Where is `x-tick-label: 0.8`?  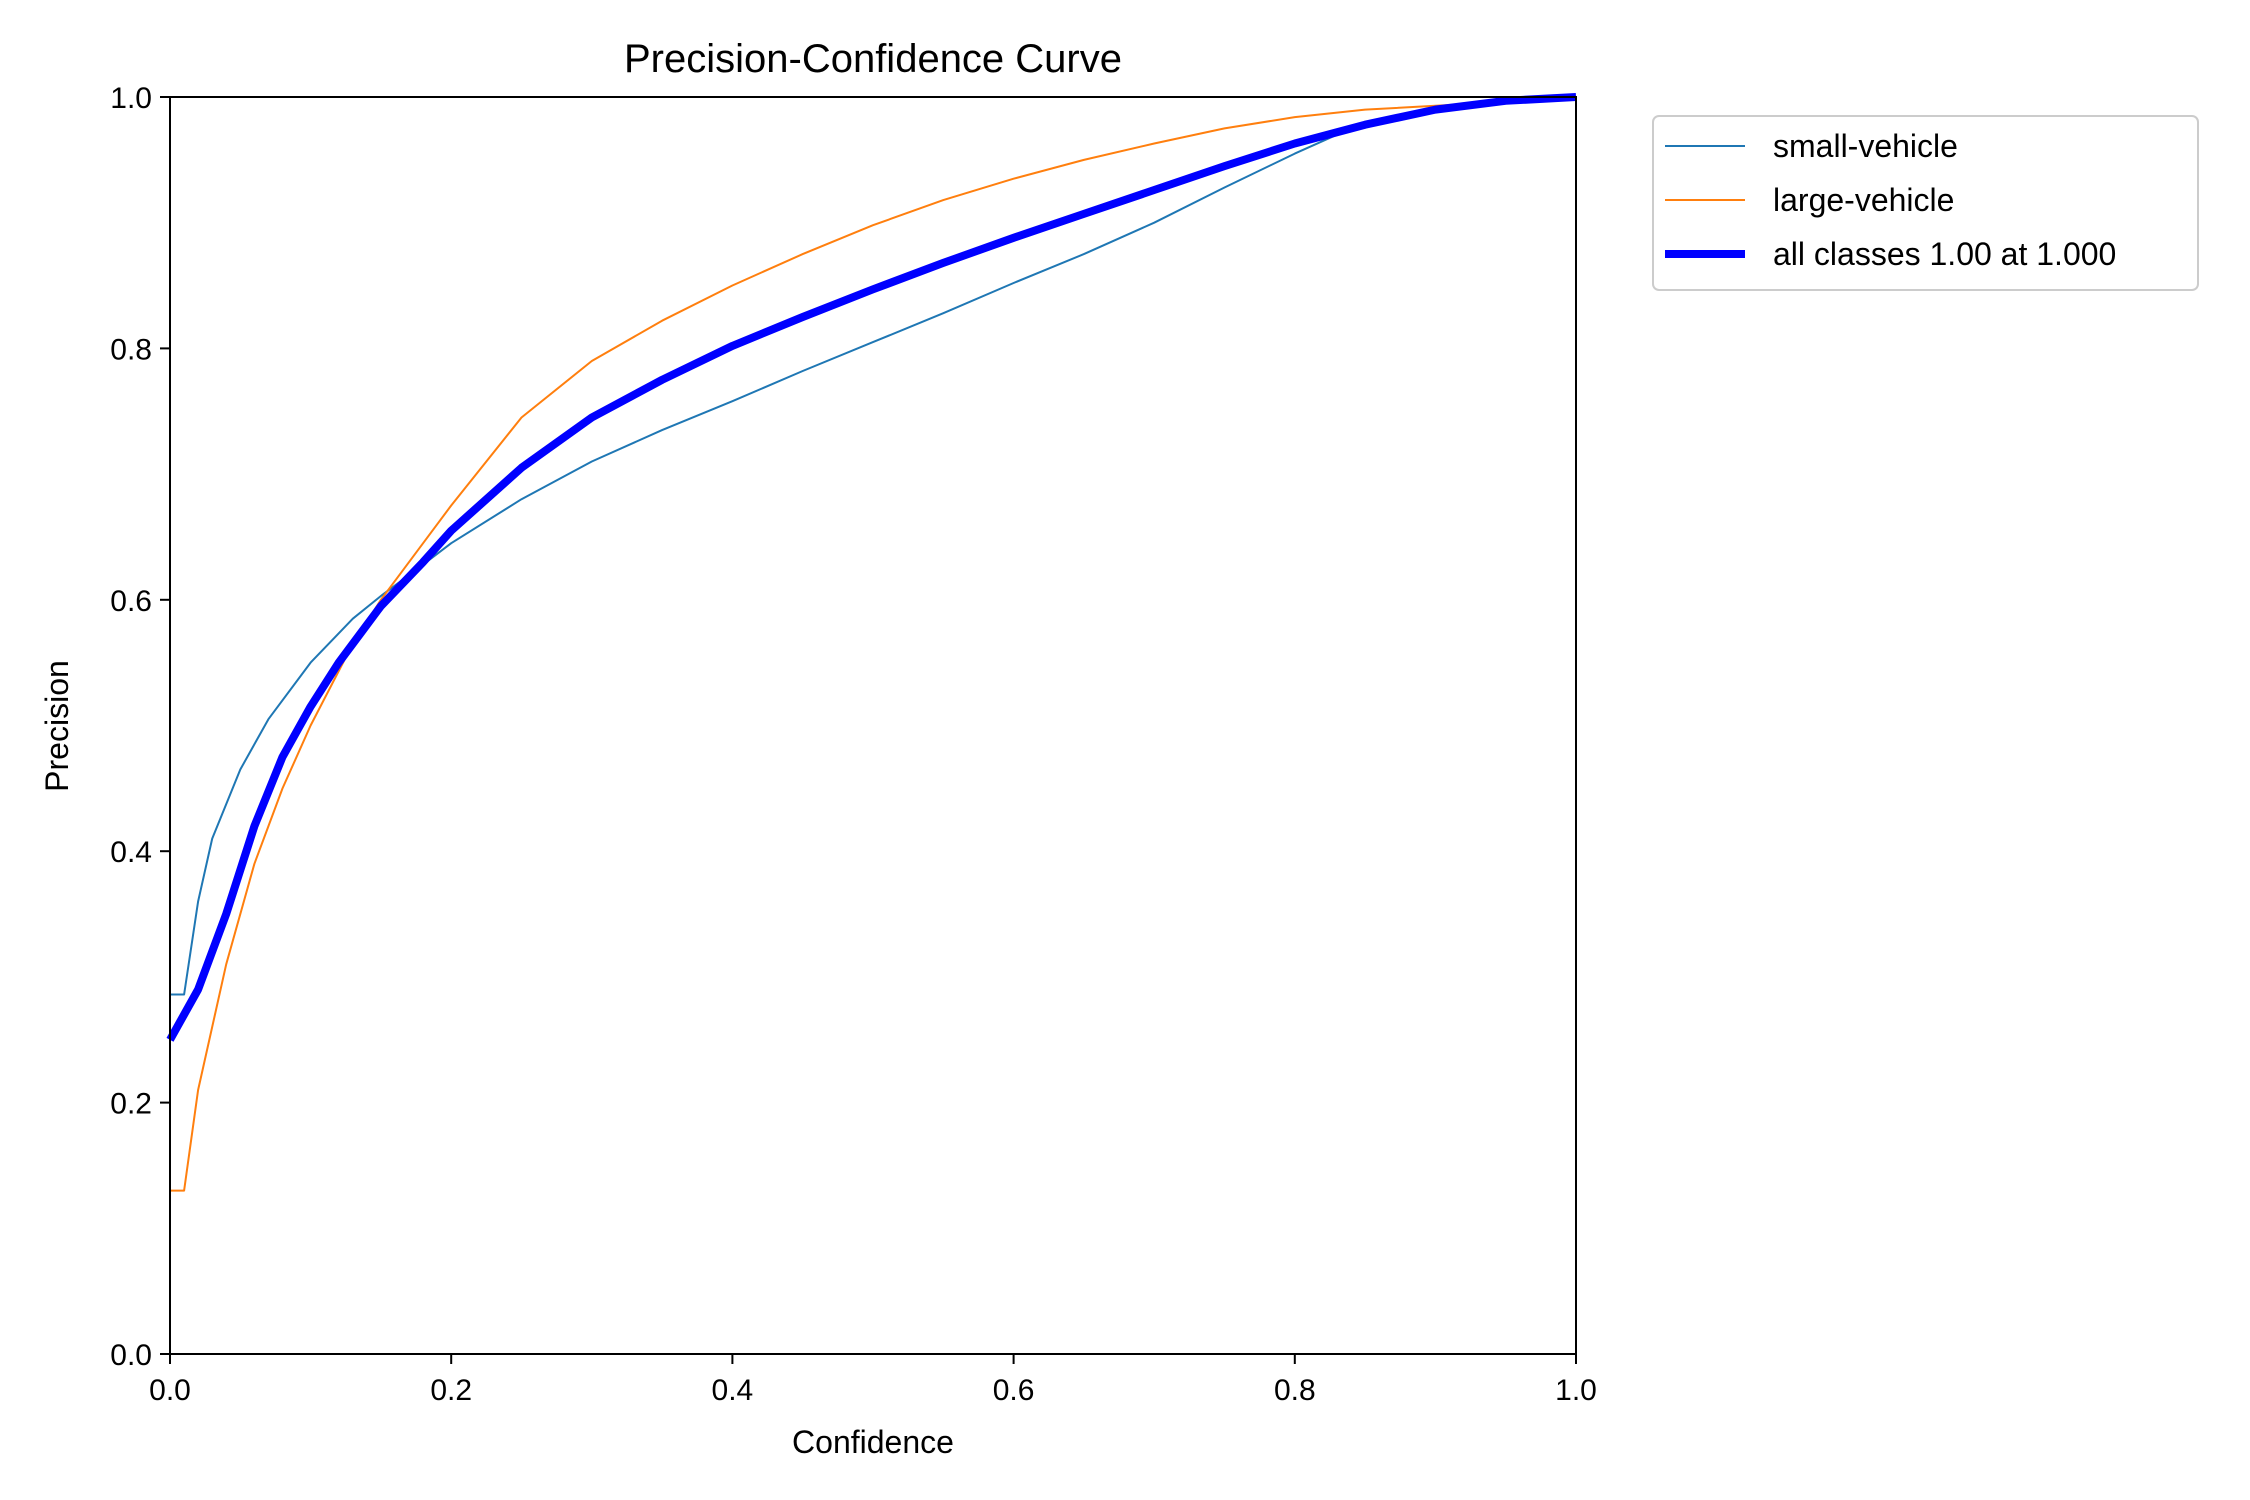
x-tick-label: 0.8 is located at coordinates (1295, 1390).